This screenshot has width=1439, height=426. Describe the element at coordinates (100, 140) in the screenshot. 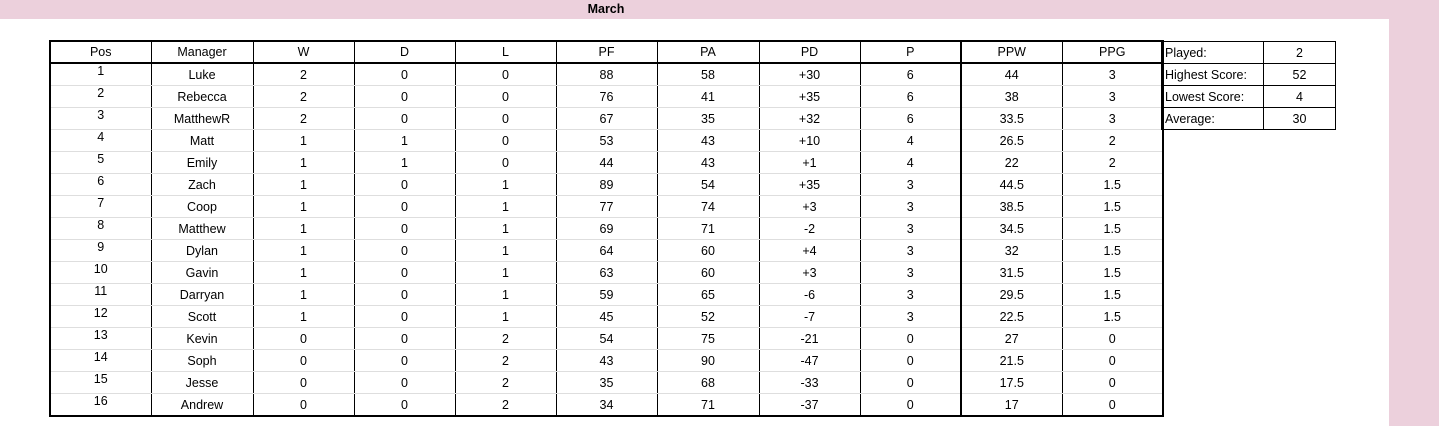

I see `cell-pos: 4` at that location.